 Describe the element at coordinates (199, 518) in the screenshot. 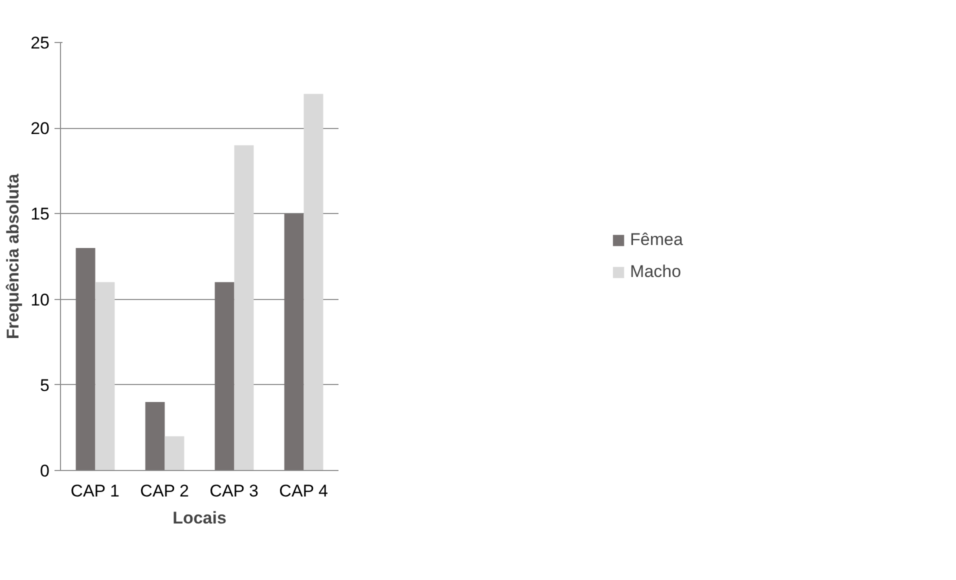

I see `x-axis-title: Locais` at that location.